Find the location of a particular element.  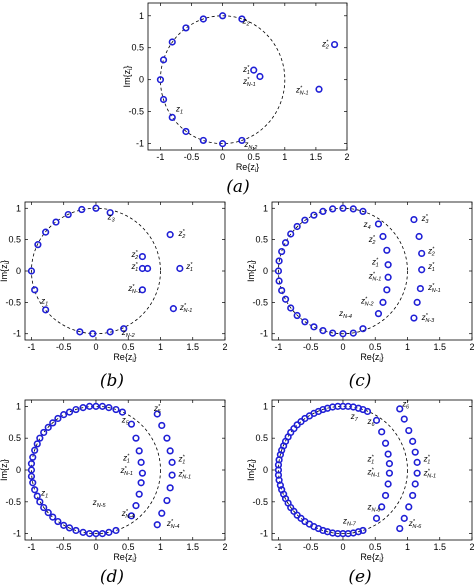

point-annotation: zN-5 is located at coordinates (99, 503).